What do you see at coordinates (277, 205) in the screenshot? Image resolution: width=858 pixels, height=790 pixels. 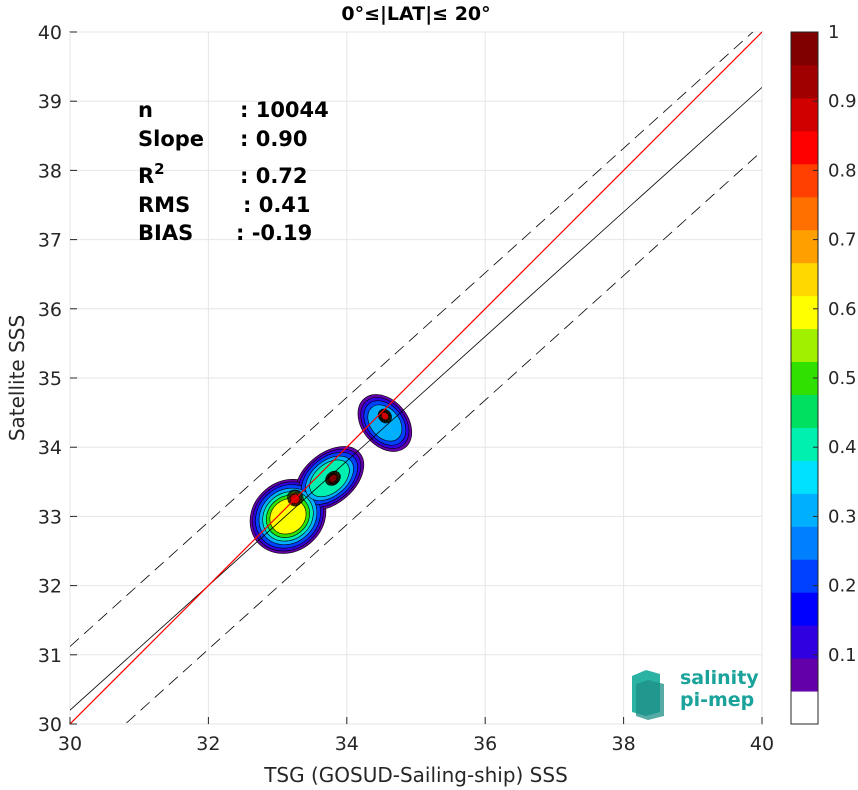 I see `stat-value: : 0.41` at bounding box center [277, 205].